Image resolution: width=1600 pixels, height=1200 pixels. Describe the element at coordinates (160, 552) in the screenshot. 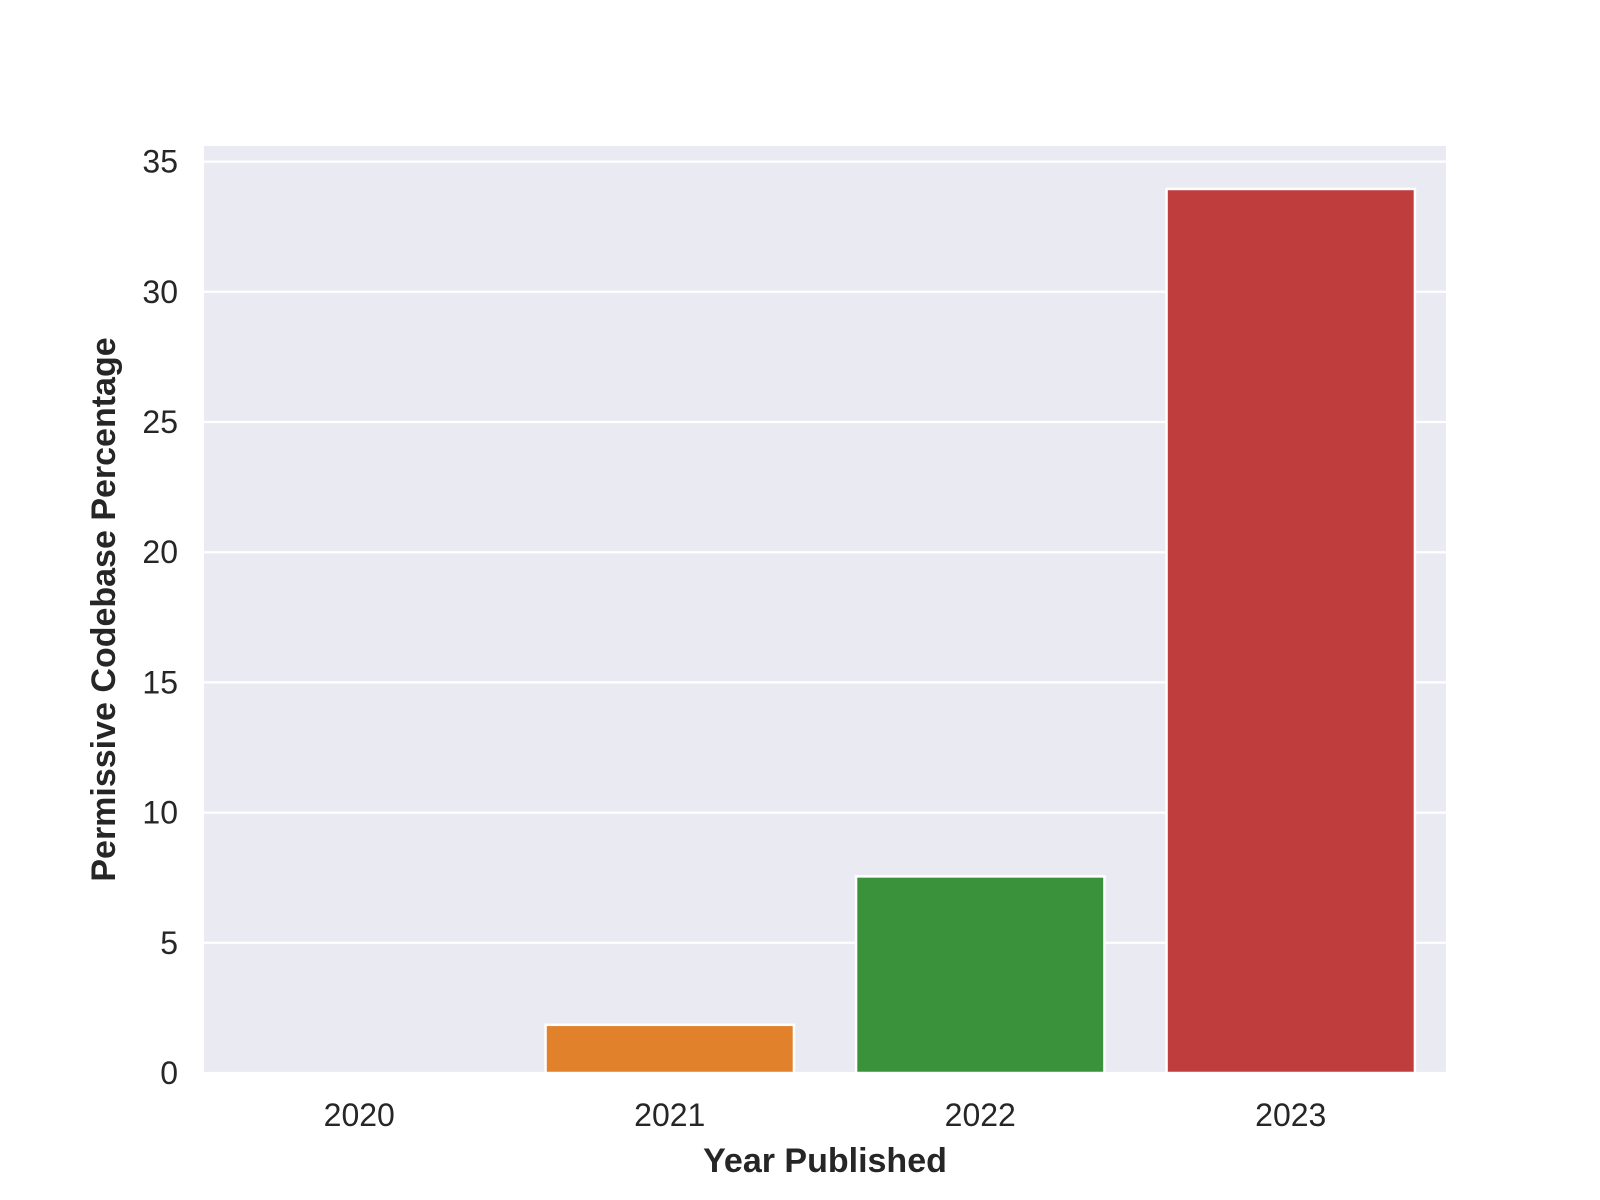

I see `y-tick-label: 20` at that location.